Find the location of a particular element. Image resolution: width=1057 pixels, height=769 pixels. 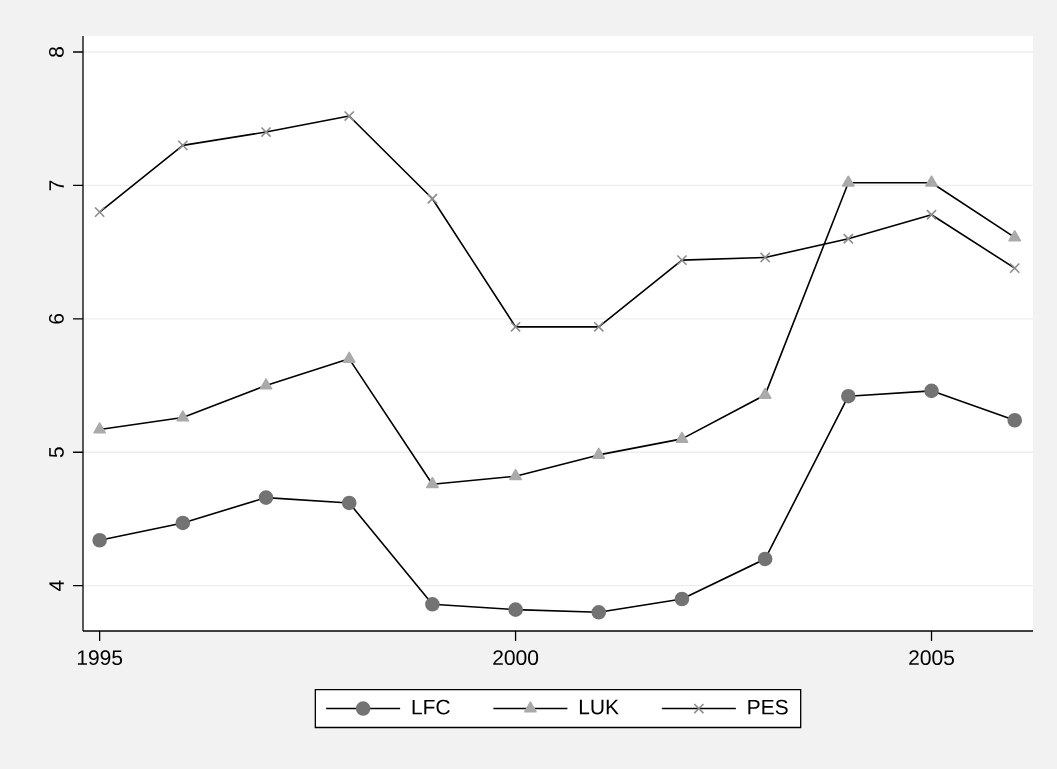

x-tick-label: 2000 is located at coordinates (516, 658).